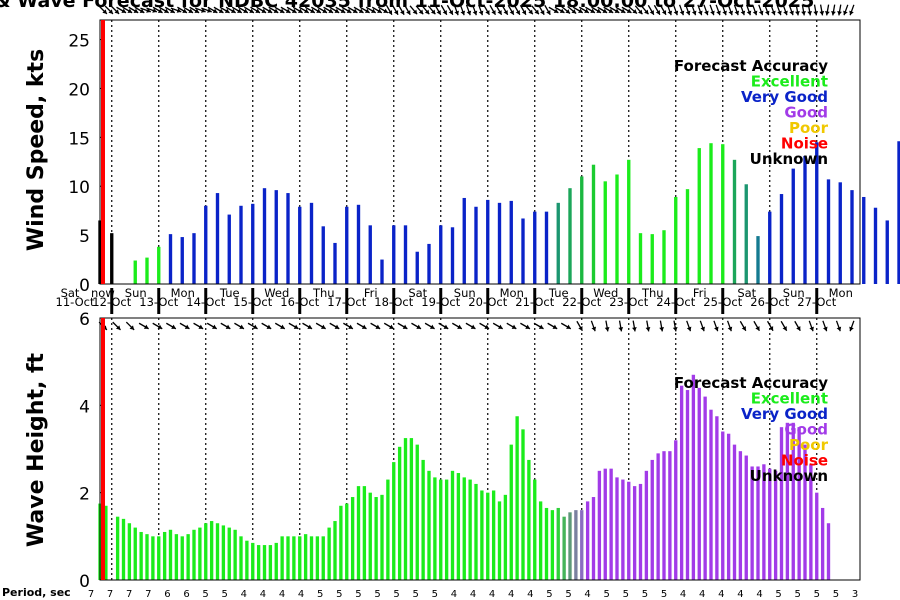  Describe the element at coordinates (129, 594) in the screenshot. I see `period-value: 7` at that location.